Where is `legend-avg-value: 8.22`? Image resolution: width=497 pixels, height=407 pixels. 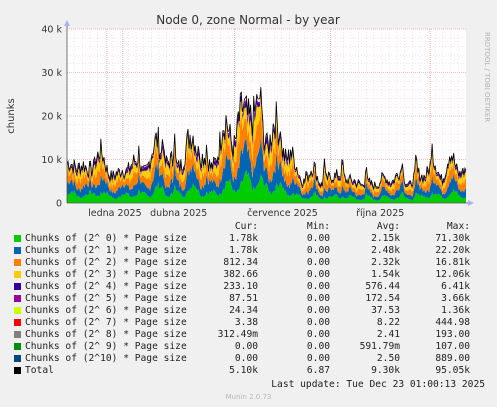
legend-avg-value: 8.22 is located at coordinates (388, 322).